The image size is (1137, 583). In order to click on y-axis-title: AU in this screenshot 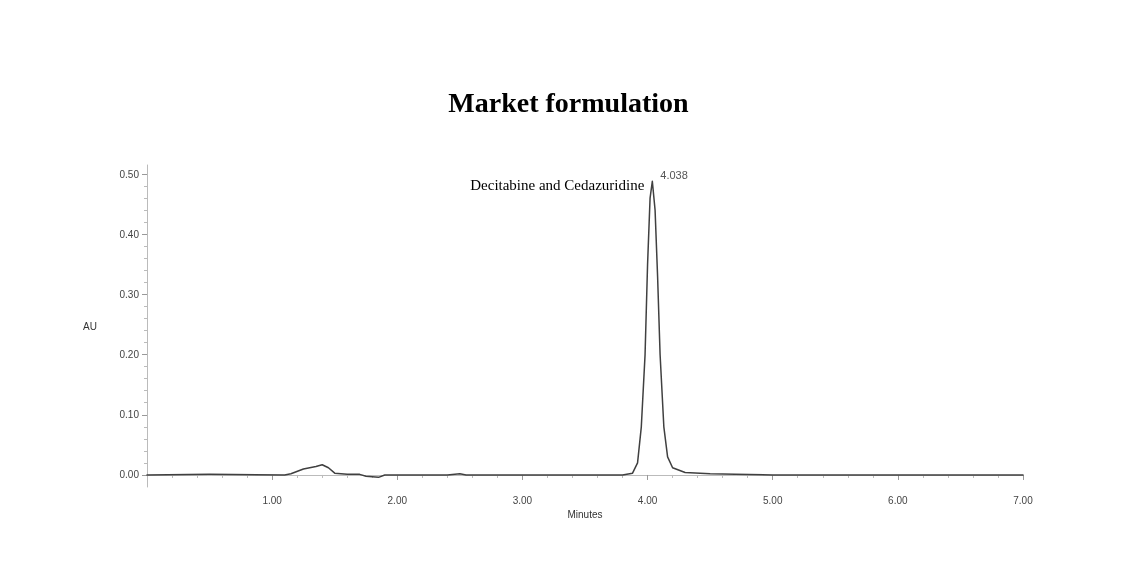, I will do `click(90, 326)`.